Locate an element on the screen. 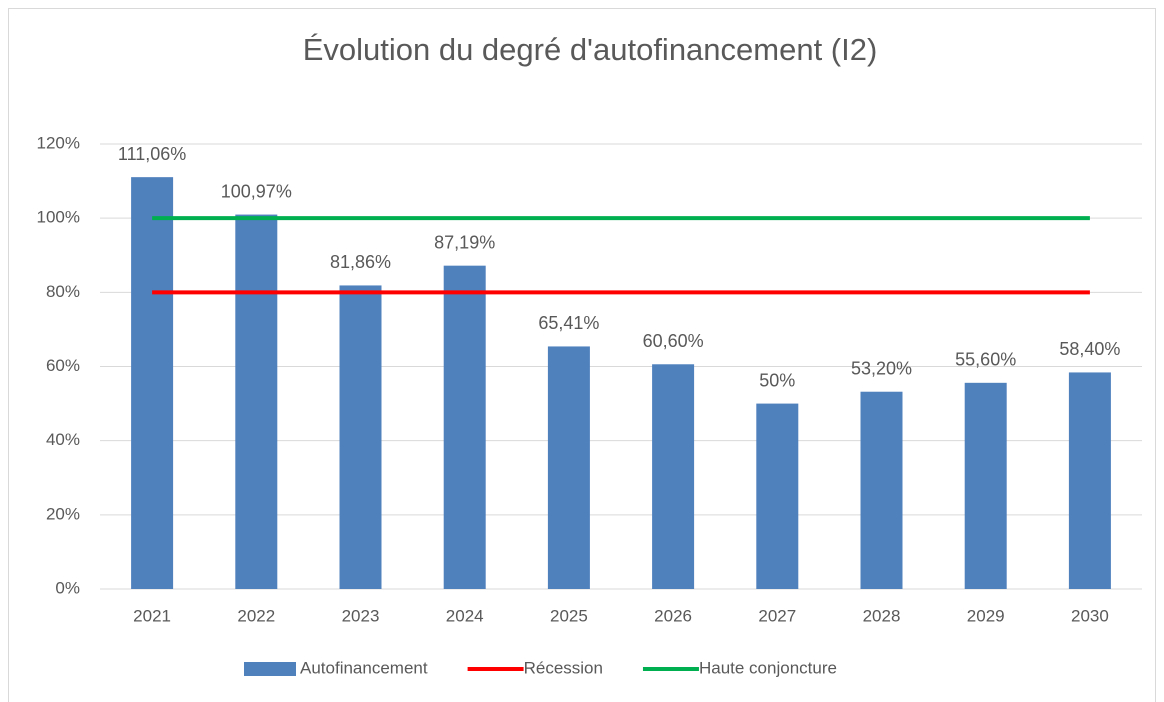 The height and width of the screenshot is (702, 1164). data-label: 111,06% is located at coordinates (152, 154).